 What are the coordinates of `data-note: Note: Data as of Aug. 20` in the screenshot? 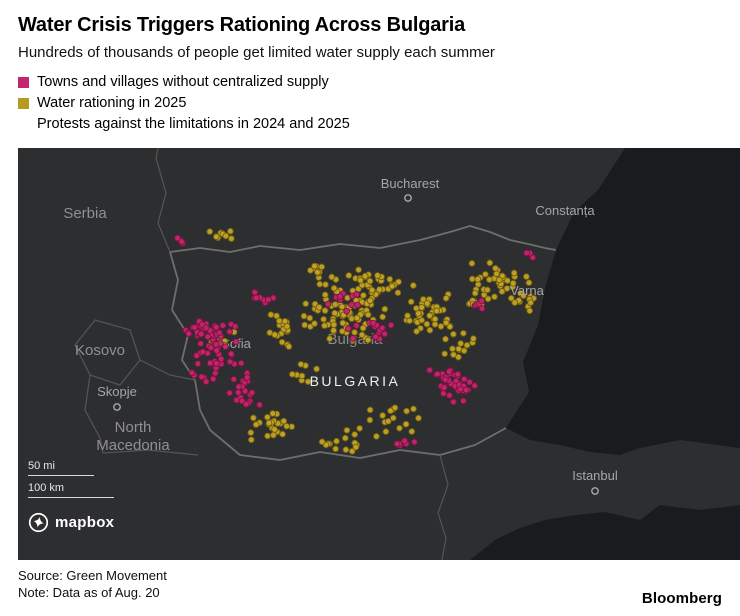 It's located at (89, 592).